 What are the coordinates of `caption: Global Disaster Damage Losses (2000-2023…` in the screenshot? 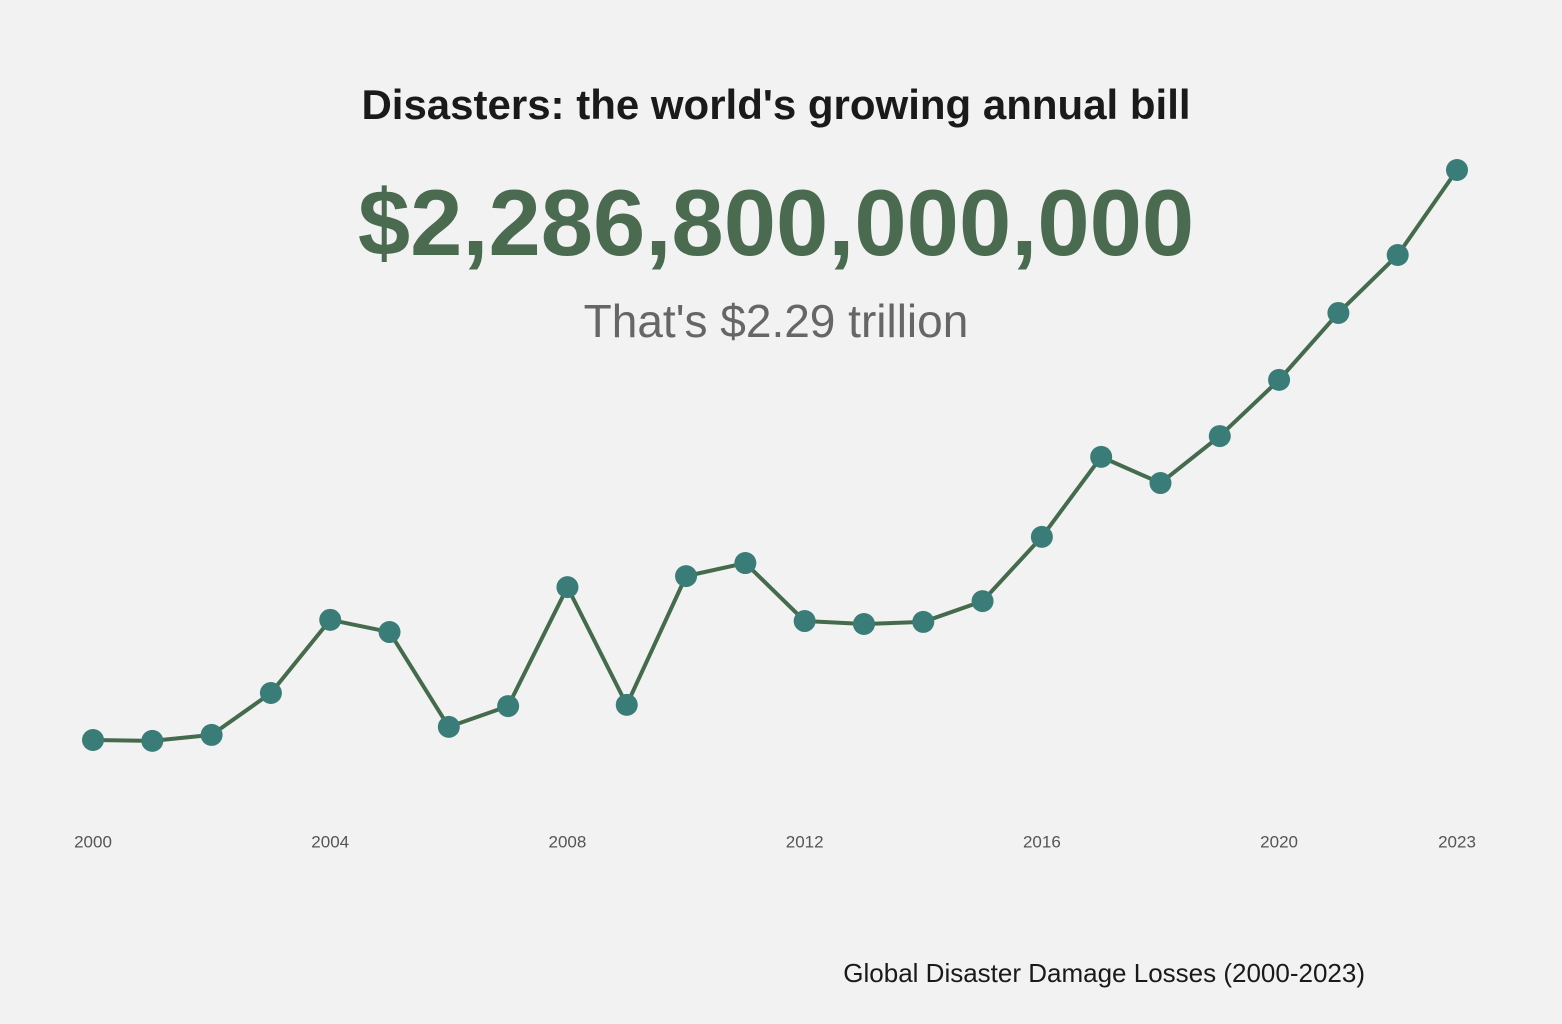 It's located at (1104, 973).